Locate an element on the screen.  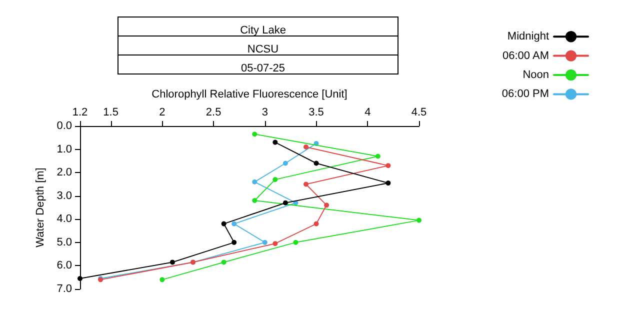
y-tick-label: 0.0 is located at coordinates (64, 126).